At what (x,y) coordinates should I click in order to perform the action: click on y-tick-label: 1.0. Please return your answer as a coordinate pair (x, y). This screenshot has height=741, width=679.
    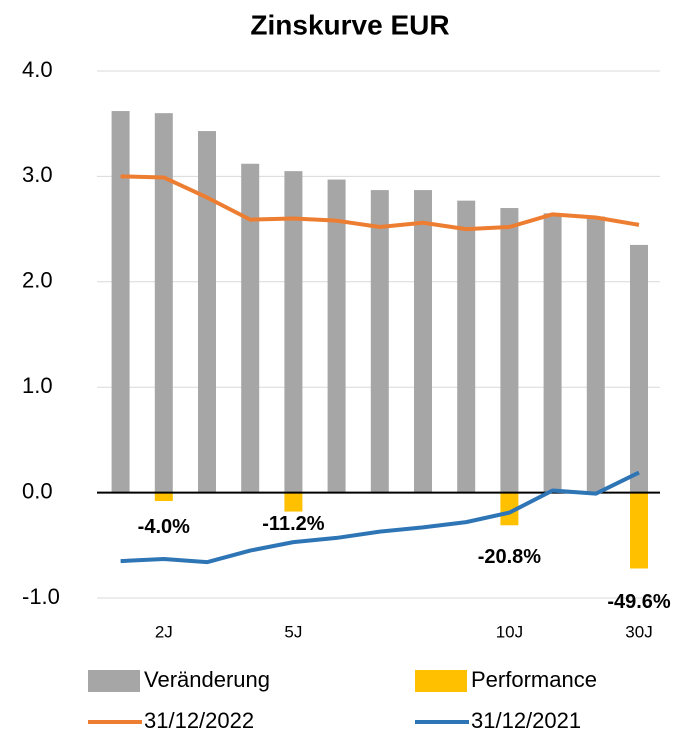
    Looking at the image, I should click on (37, 385).